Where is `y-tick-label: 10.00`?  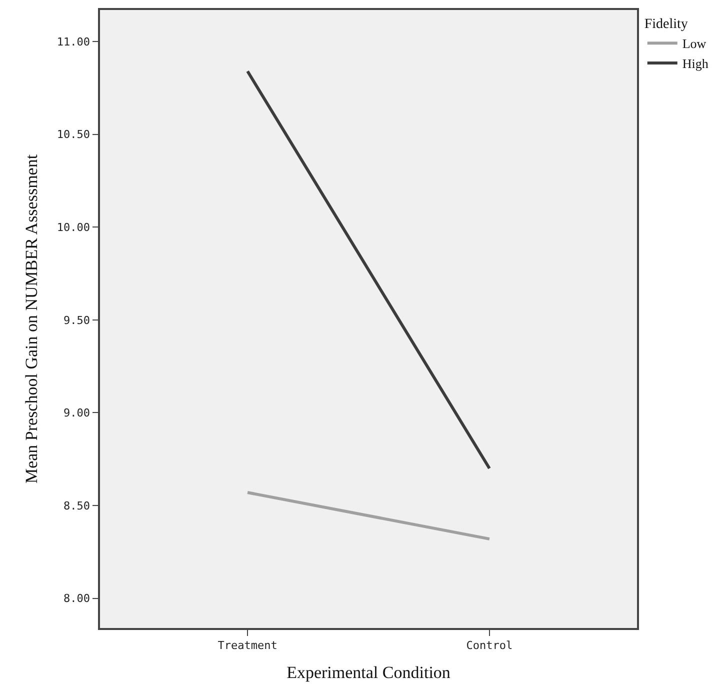 y-tick-label: 10.00 is located at coordinates (73, 227).